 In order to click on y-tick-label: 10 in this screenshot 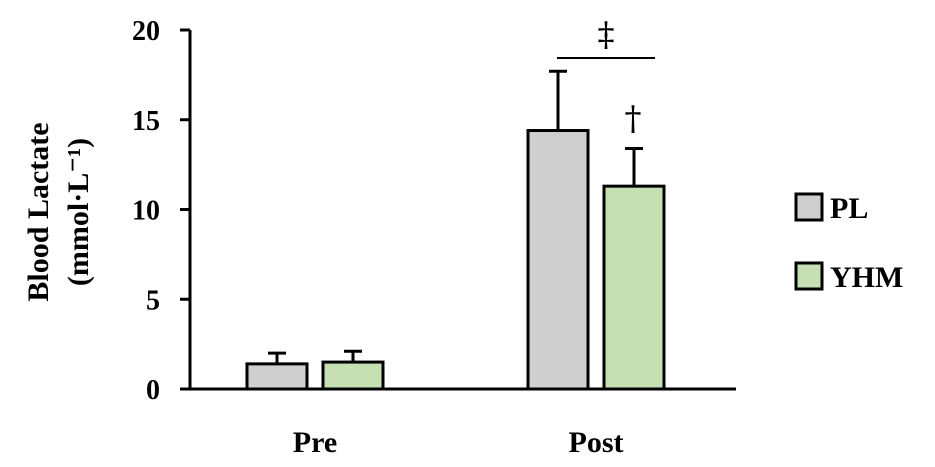, I will do `click(146, 211)`.